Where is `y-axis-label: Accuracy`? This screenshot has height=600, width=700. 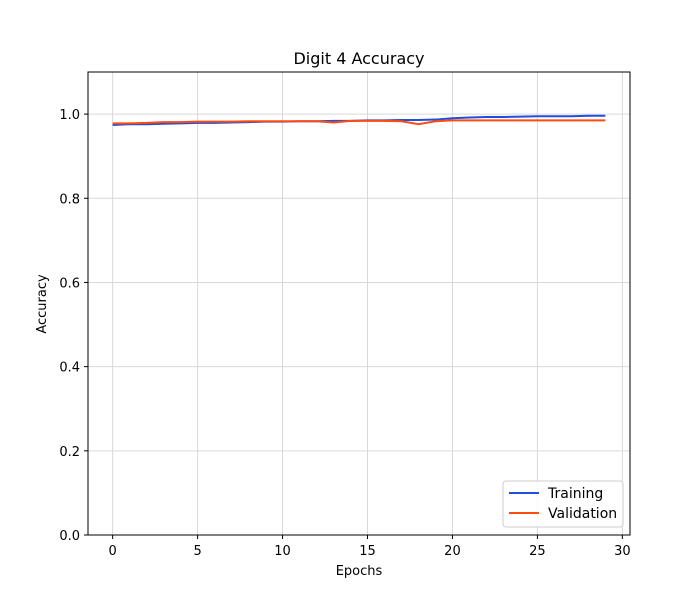 y-axis-label: Accuracy is located at coordinates (42, 304).